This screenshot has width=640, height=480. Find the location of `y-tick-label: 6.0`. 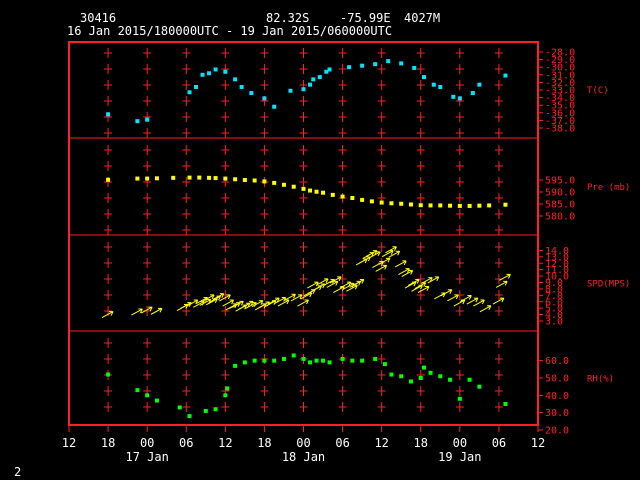

y-tick-label: 6.0 is located at coordinates (554, 302).